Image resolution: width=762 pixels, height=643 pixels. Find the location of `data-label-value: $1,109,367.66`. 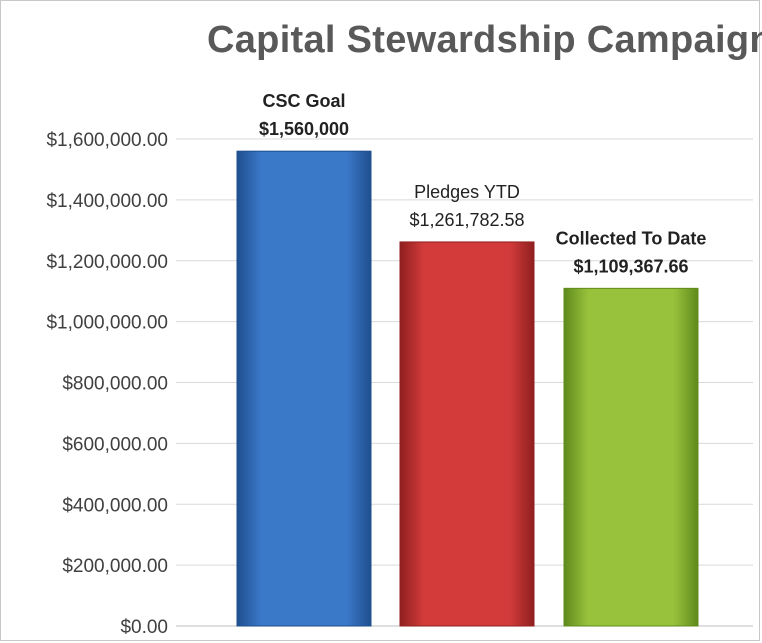

data-label-value: $1,109,367.66 is located at coordinates (630, 266).